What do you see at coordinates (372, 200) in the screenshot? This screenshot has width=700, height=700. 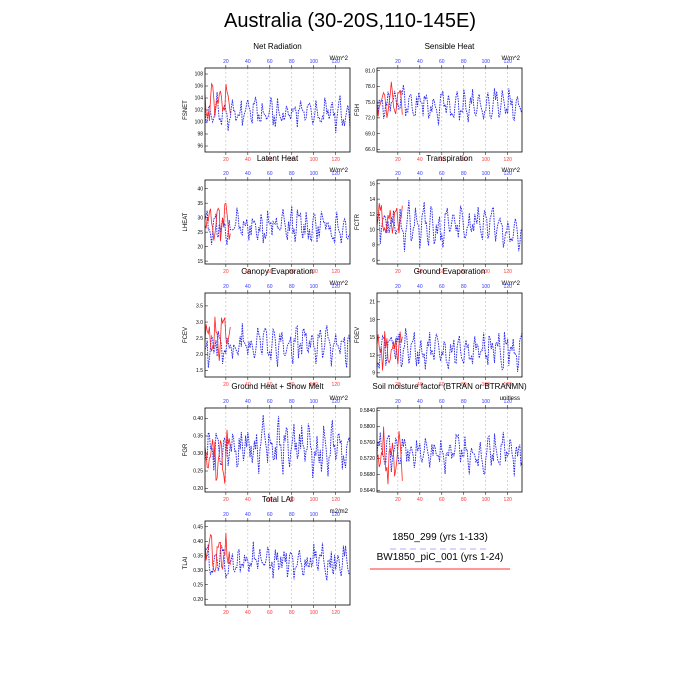 I see `y-tick-label: 14` at bounding box center [372, 200].